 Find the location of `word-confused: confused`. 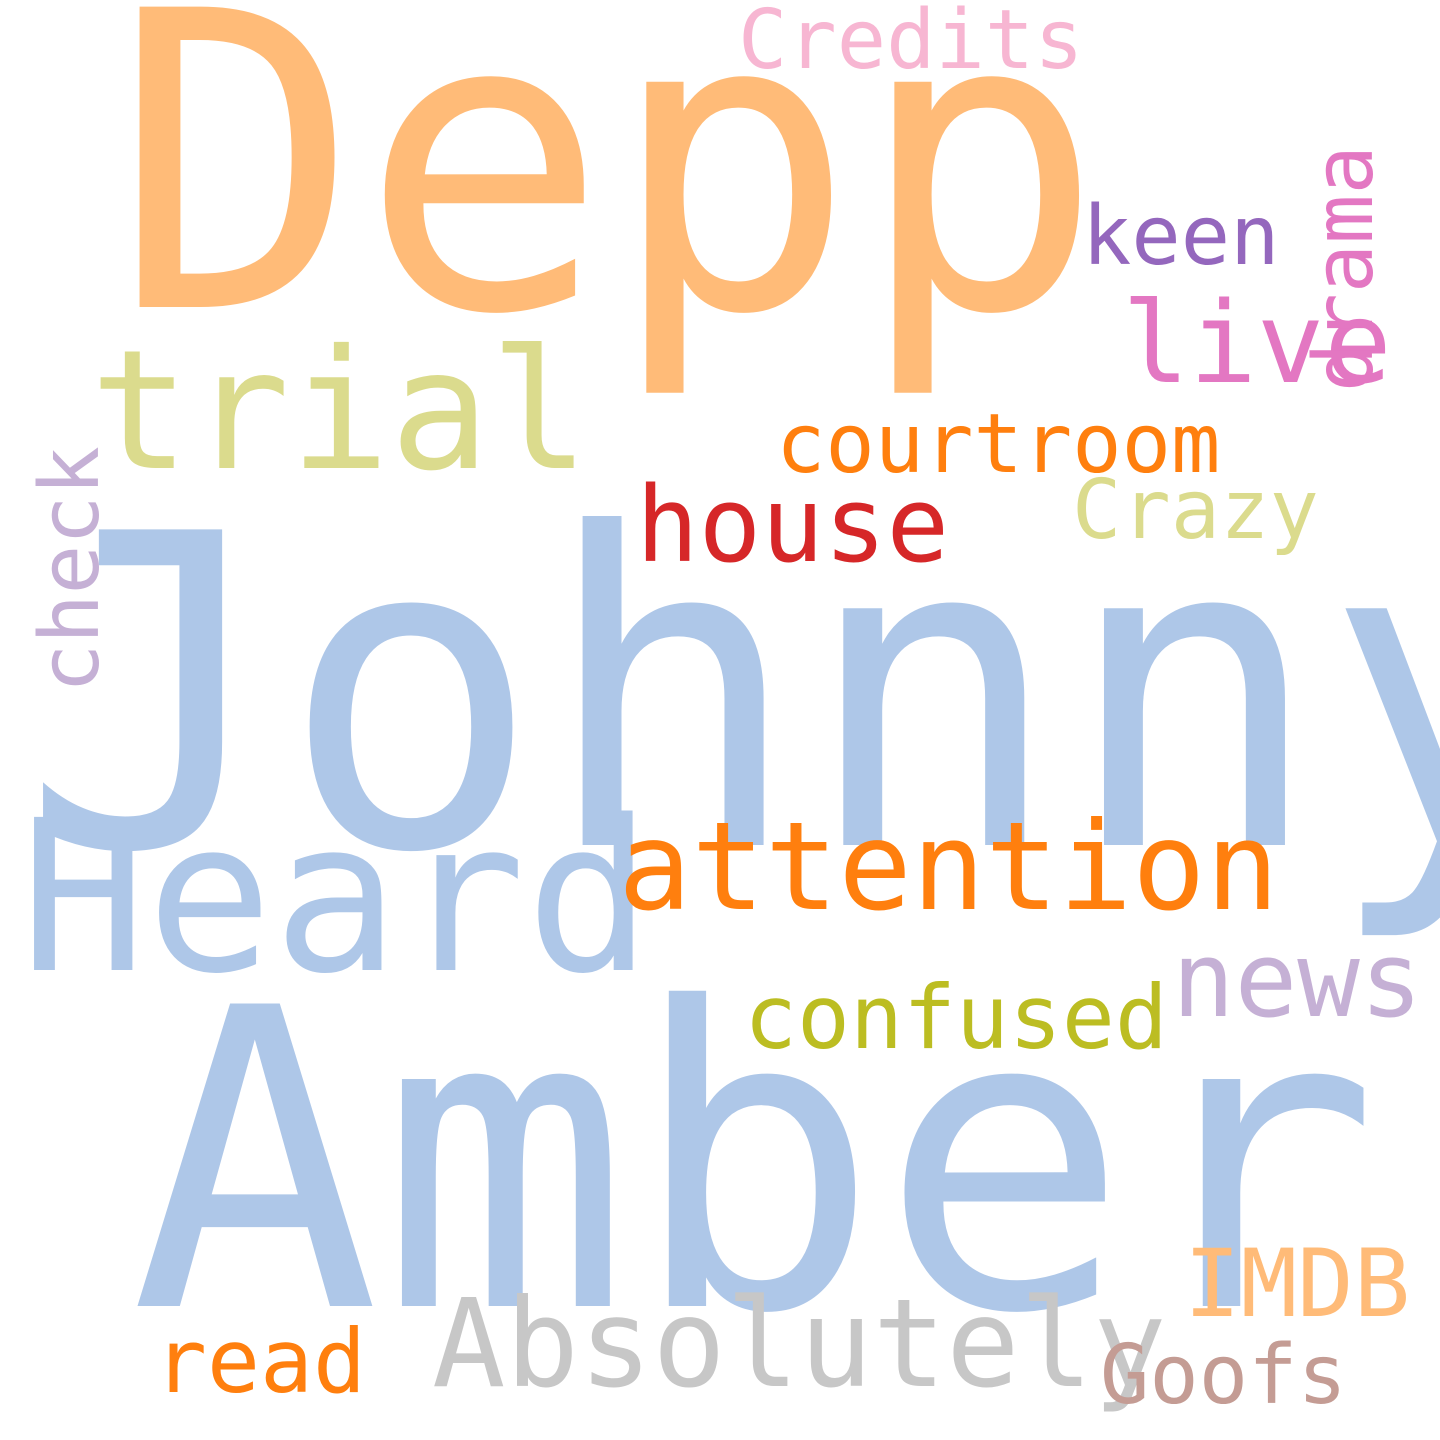

word-confused: confused is located at coordinates (956, 1017).